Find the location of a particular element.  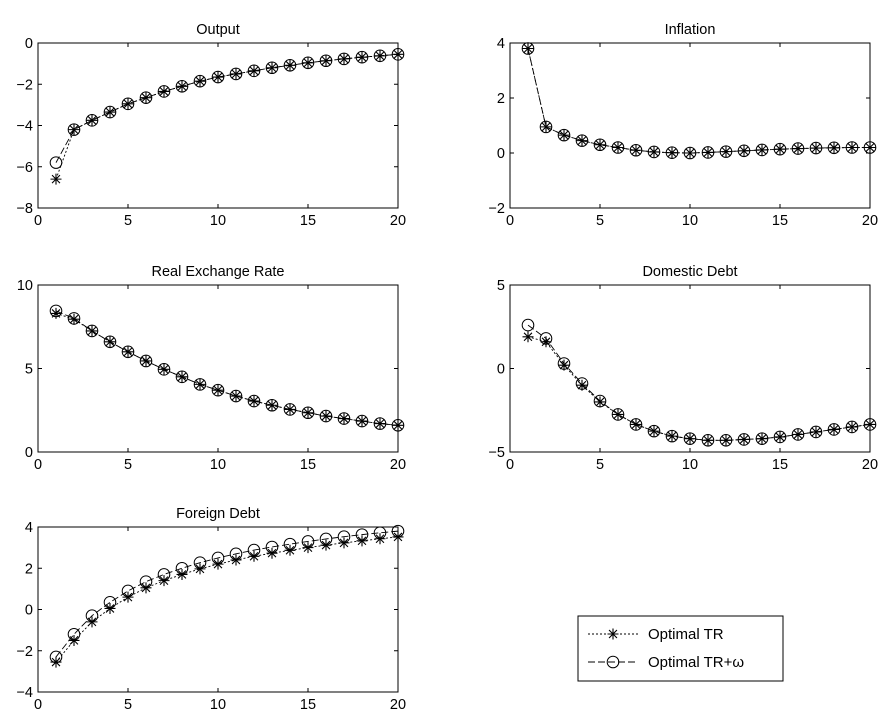

chart-title: Domestic Debt is located at coordinates (689, 272).